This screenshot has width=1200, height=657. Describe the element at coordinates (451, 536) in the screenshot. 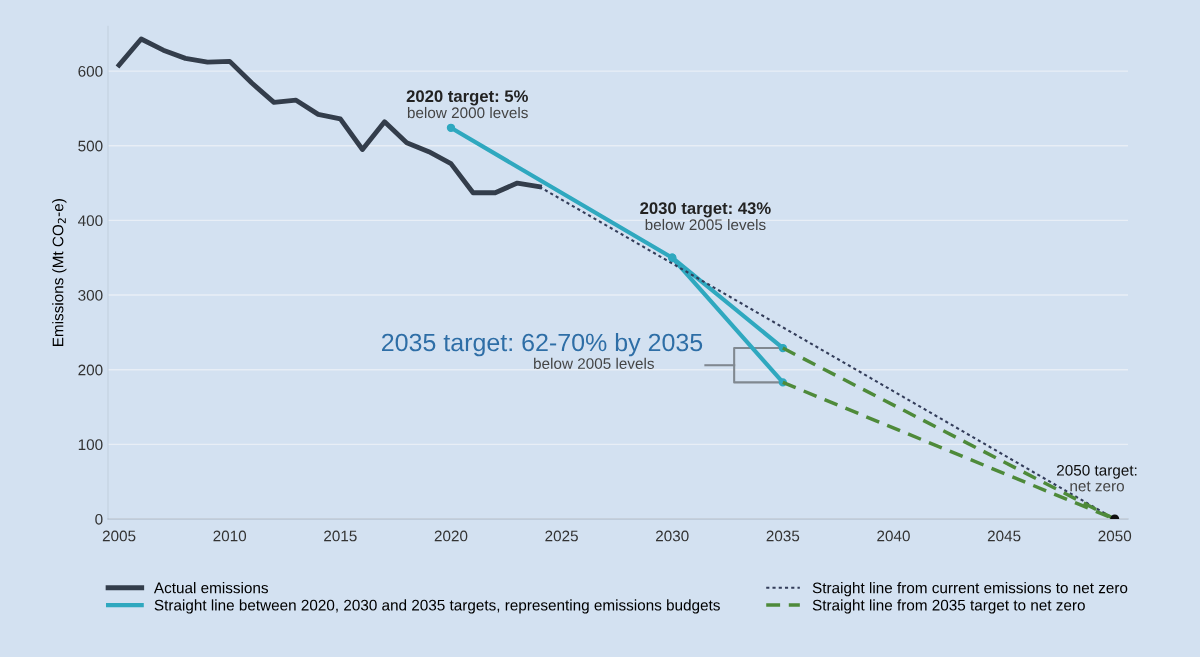

I see `x-tick-label: 2020` at that location.